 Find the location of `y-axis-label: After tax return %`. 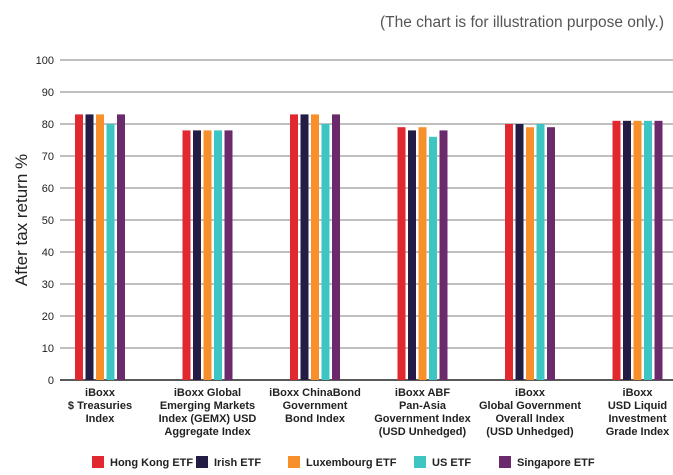

y-axis-label: After tax return % is located at coordinates (21, 220).